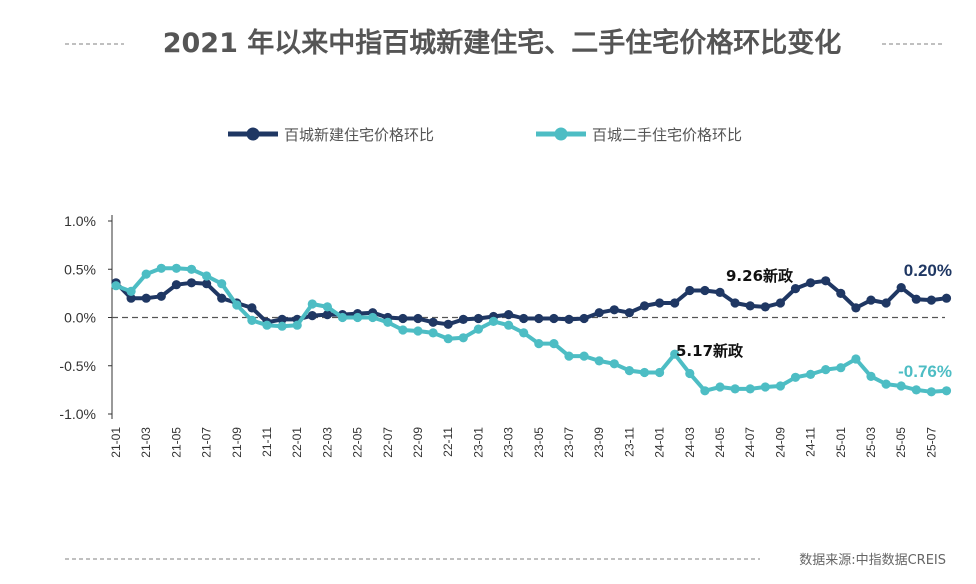 The width and height of the screenshot is (976, 584). What do you see at coordinates (872, 560) in the screenshot?
I see `source-note: 数据来源:中指数据CREIS` at bounding box center [872, 560].